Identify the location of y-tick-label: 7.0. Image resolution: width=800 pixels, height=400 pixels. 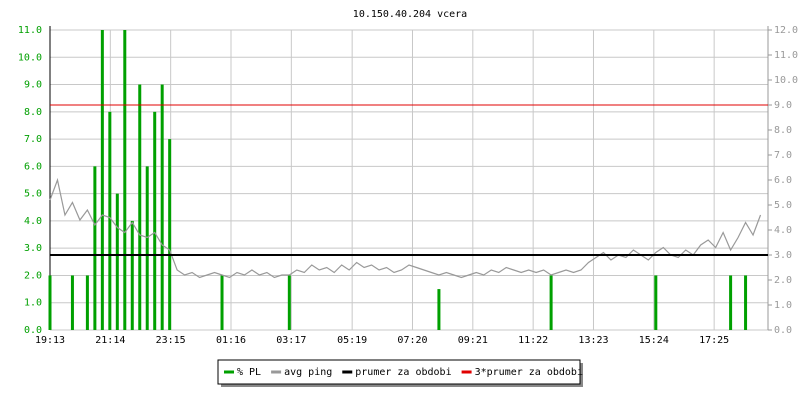
(33, 139).